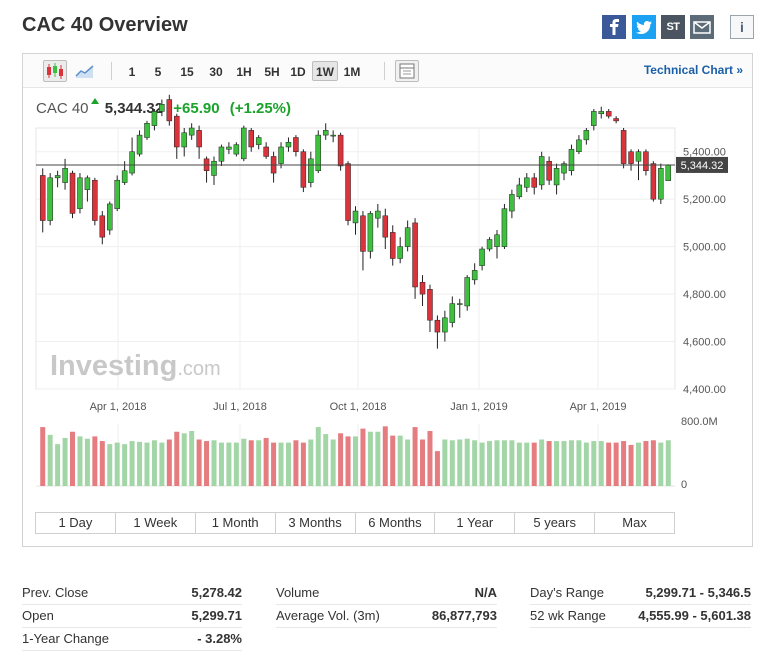  I want to click on timeframe-1h: 1H, so click(244, 72).